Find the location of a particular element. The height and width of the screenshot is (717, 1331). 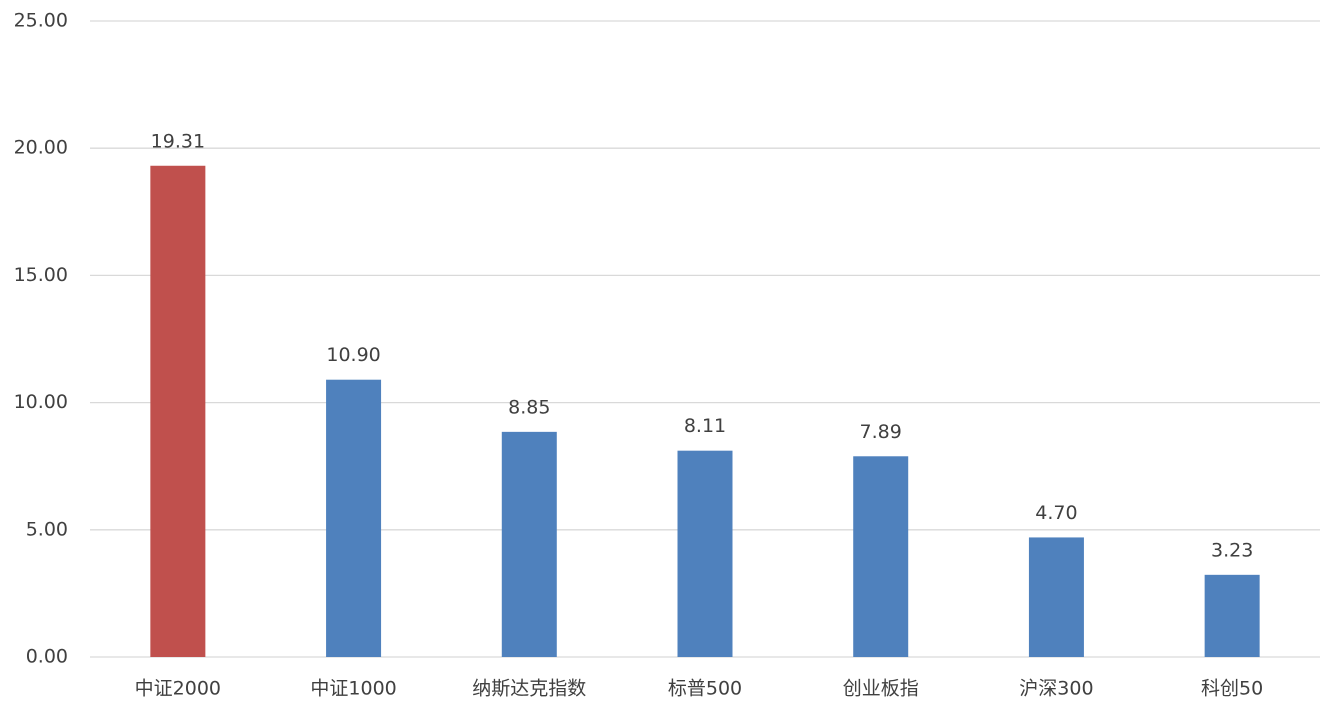

y-tick-label: 20.00 is located at coordinates (41, 148).